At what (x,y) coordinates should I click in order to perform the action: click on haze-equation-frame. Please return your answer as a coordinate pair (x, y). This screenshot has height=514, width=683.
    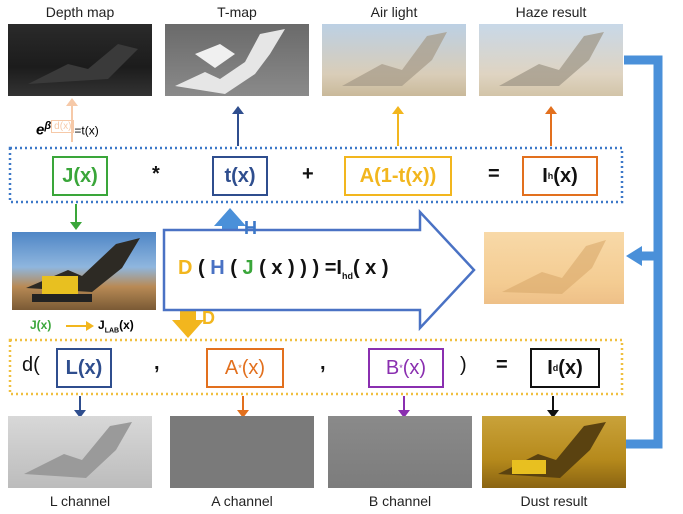
    Looking at the image, I should click on (316, 175).